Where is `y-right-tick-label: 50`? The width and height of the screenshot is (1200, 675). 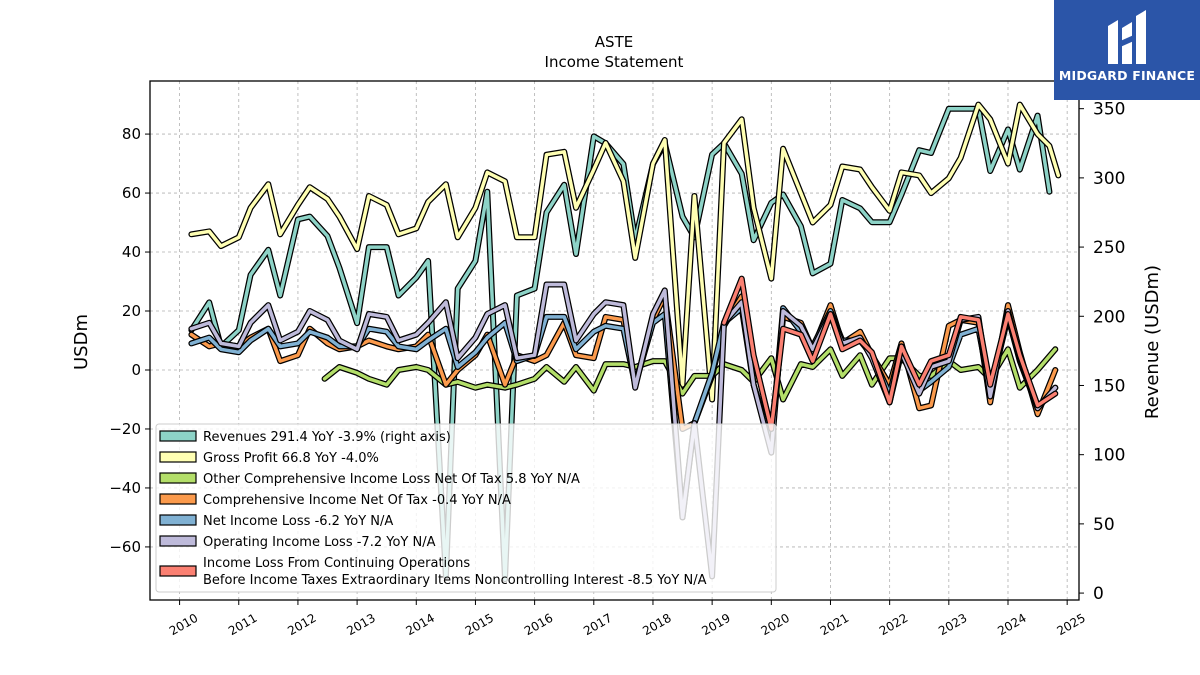
y-right-tick-label: 50 is located at coordinates (1104, 525).